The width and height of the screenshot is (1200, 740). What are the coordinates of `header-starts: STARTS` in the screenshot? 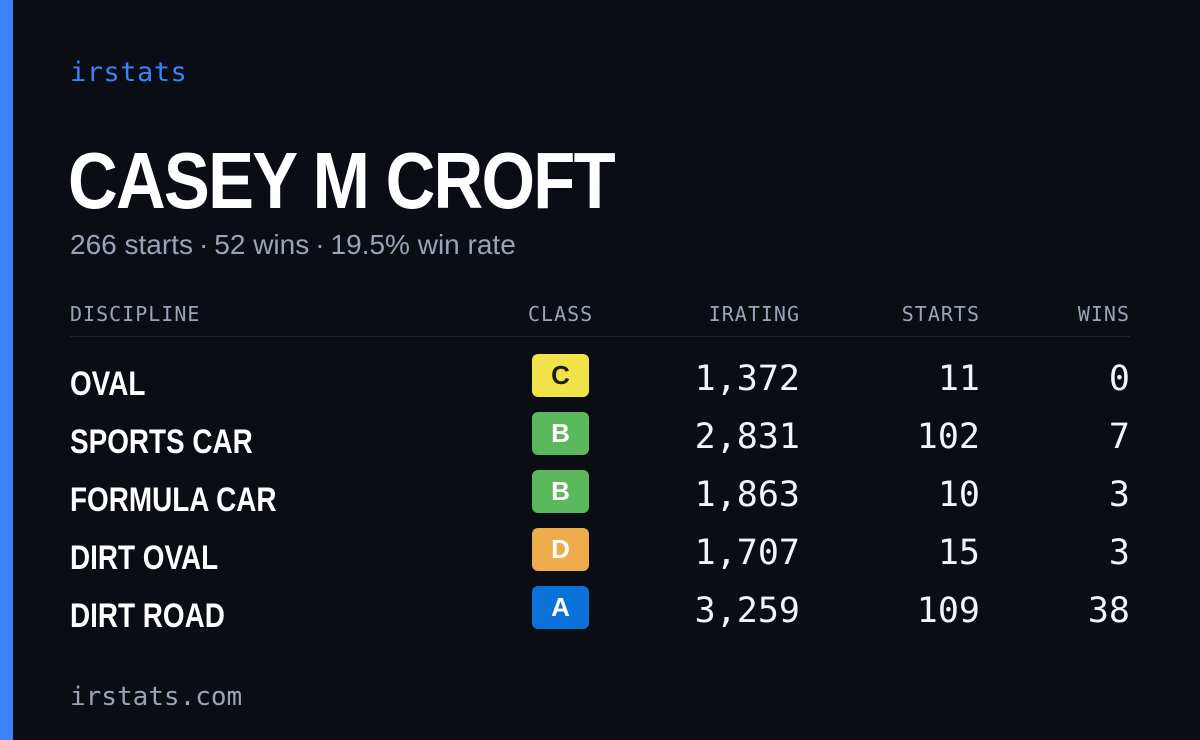 It's located at (940, 314).